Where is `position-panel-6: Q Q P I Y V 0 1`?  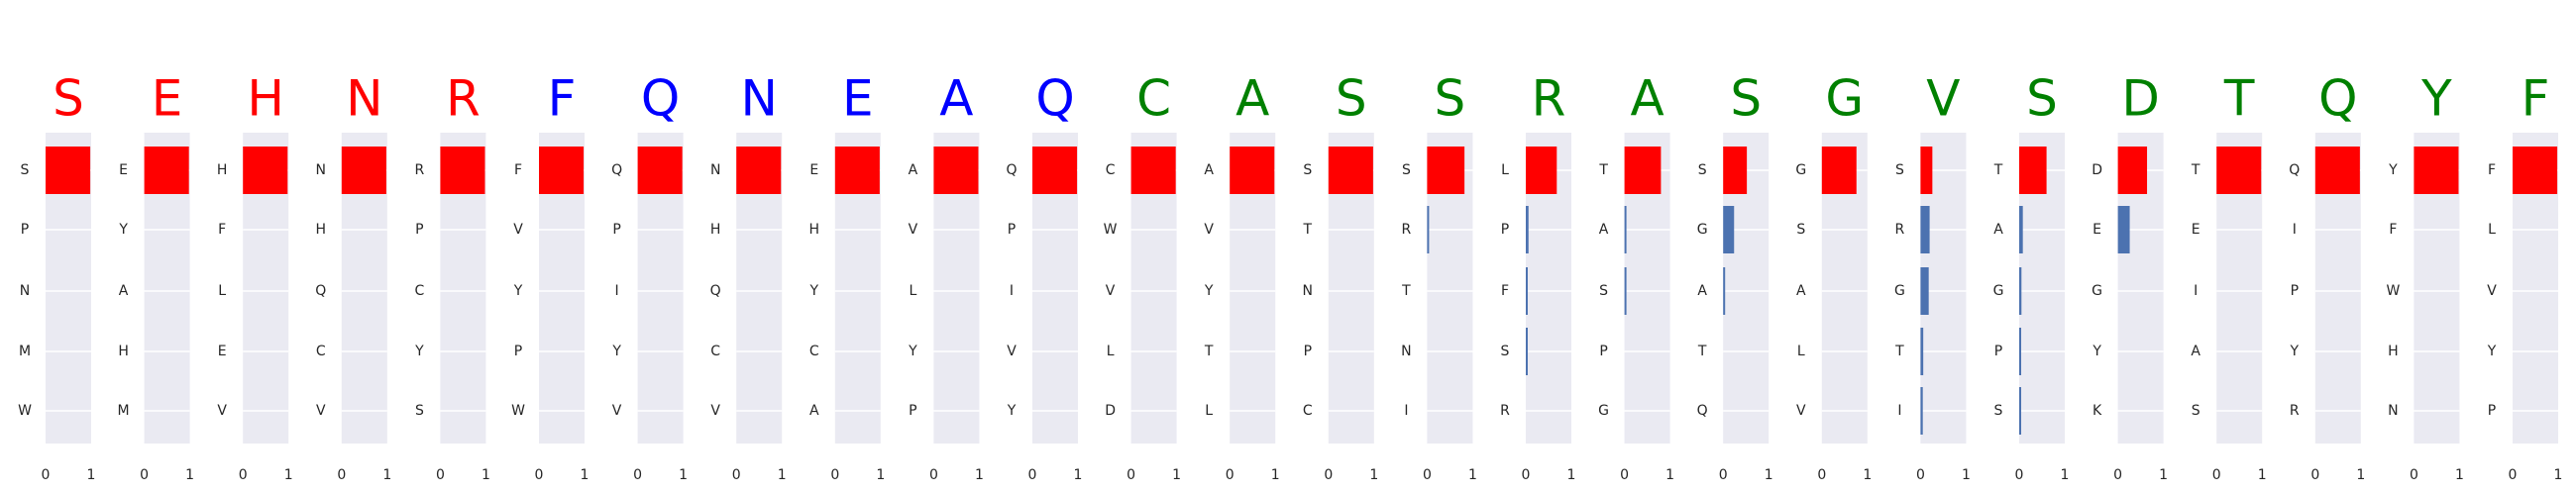 position-panel-6: Q Q P I Y V 0 1 is located at coordinates (649, 277).